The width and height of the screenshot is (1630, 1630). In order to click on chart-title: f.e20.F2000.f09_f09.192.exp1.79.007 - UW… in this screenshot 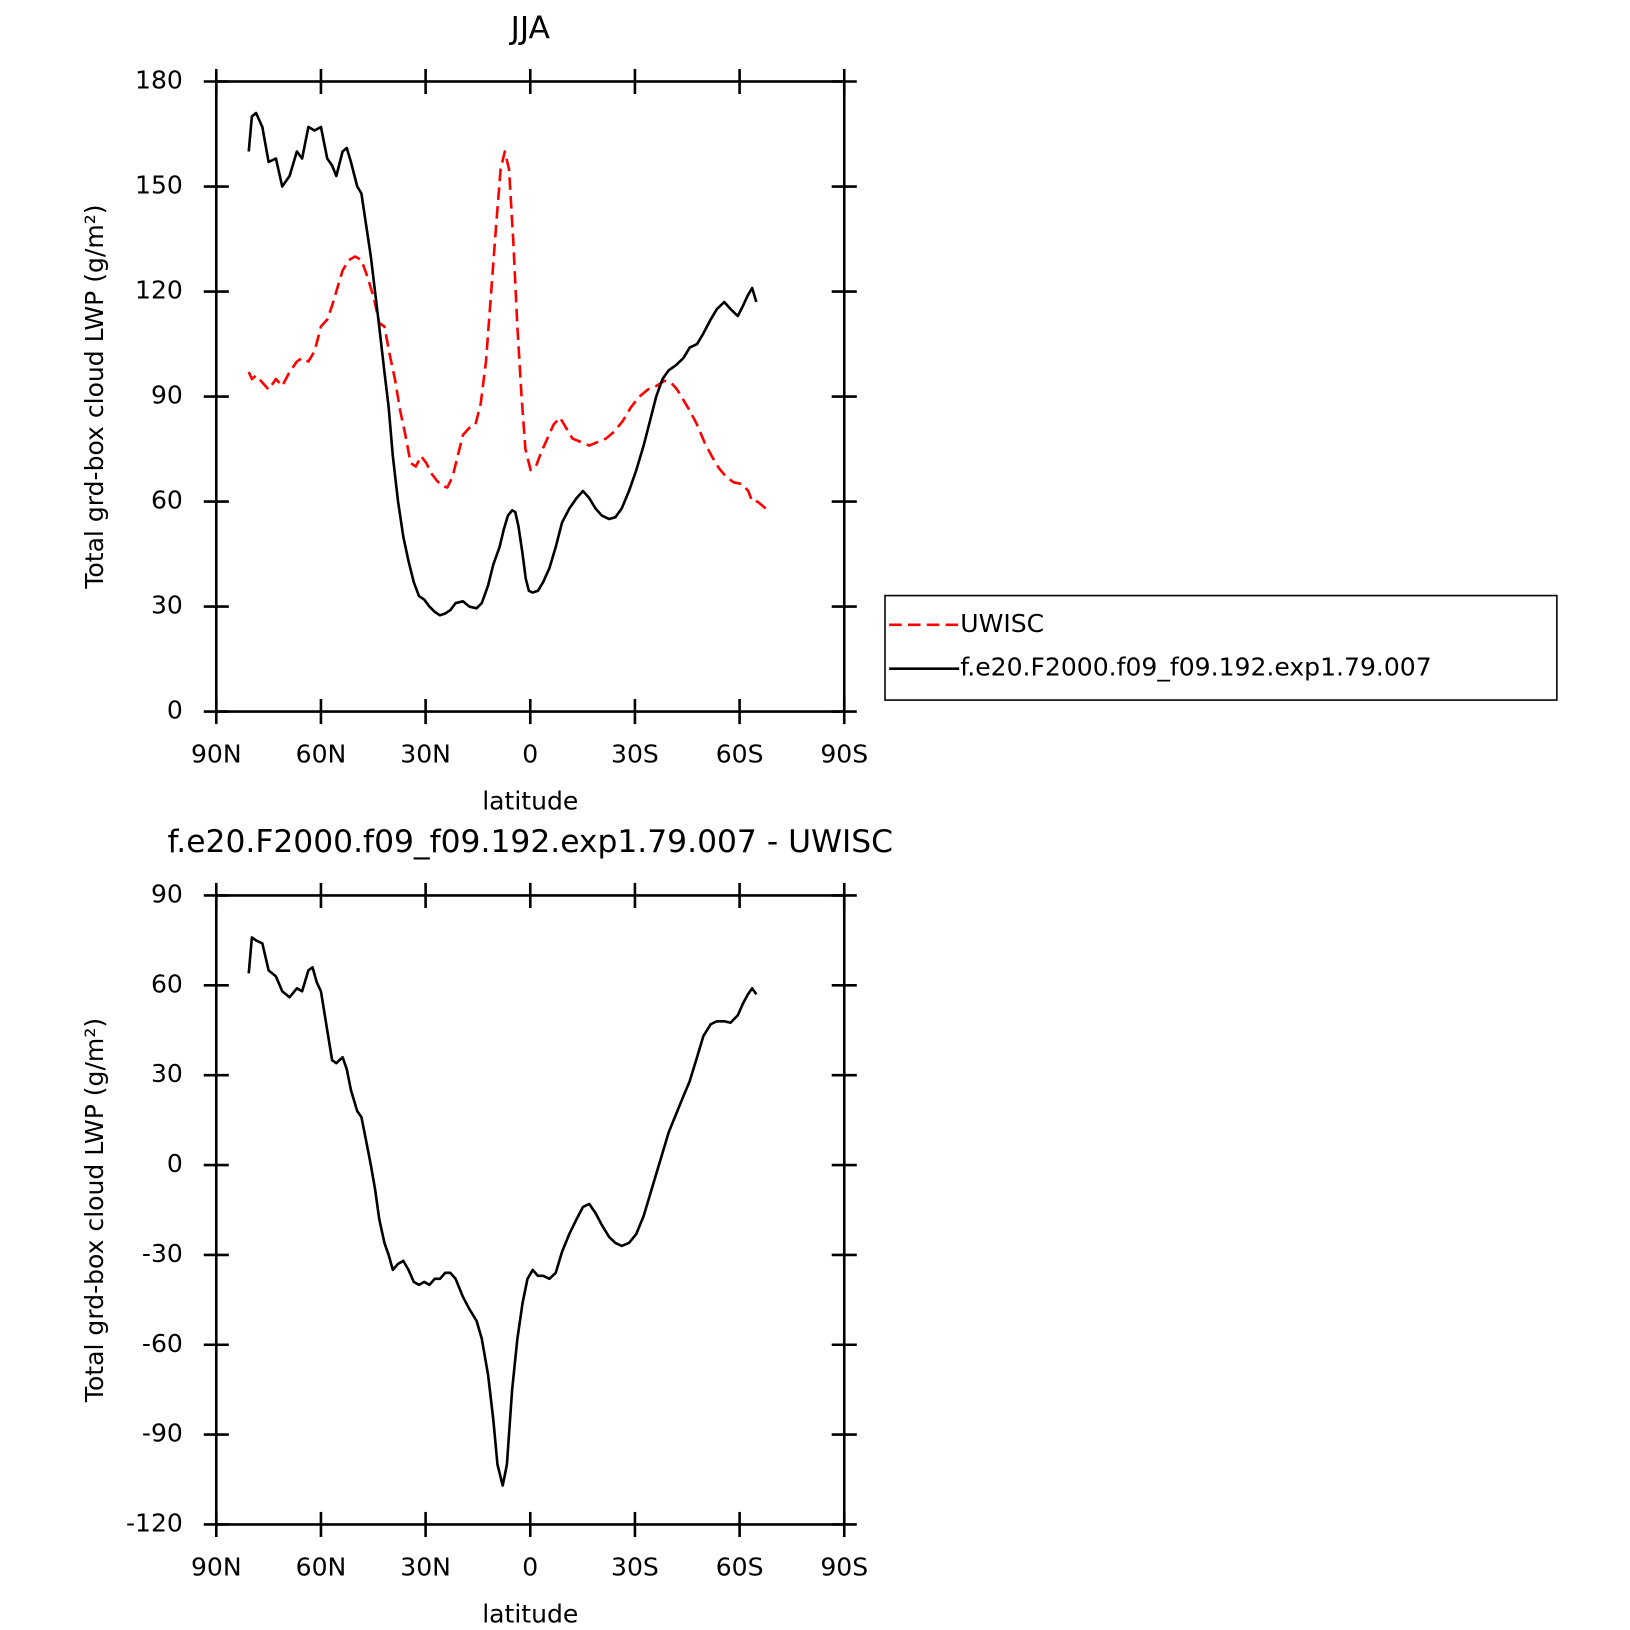, I will do `click(530, 842)`.